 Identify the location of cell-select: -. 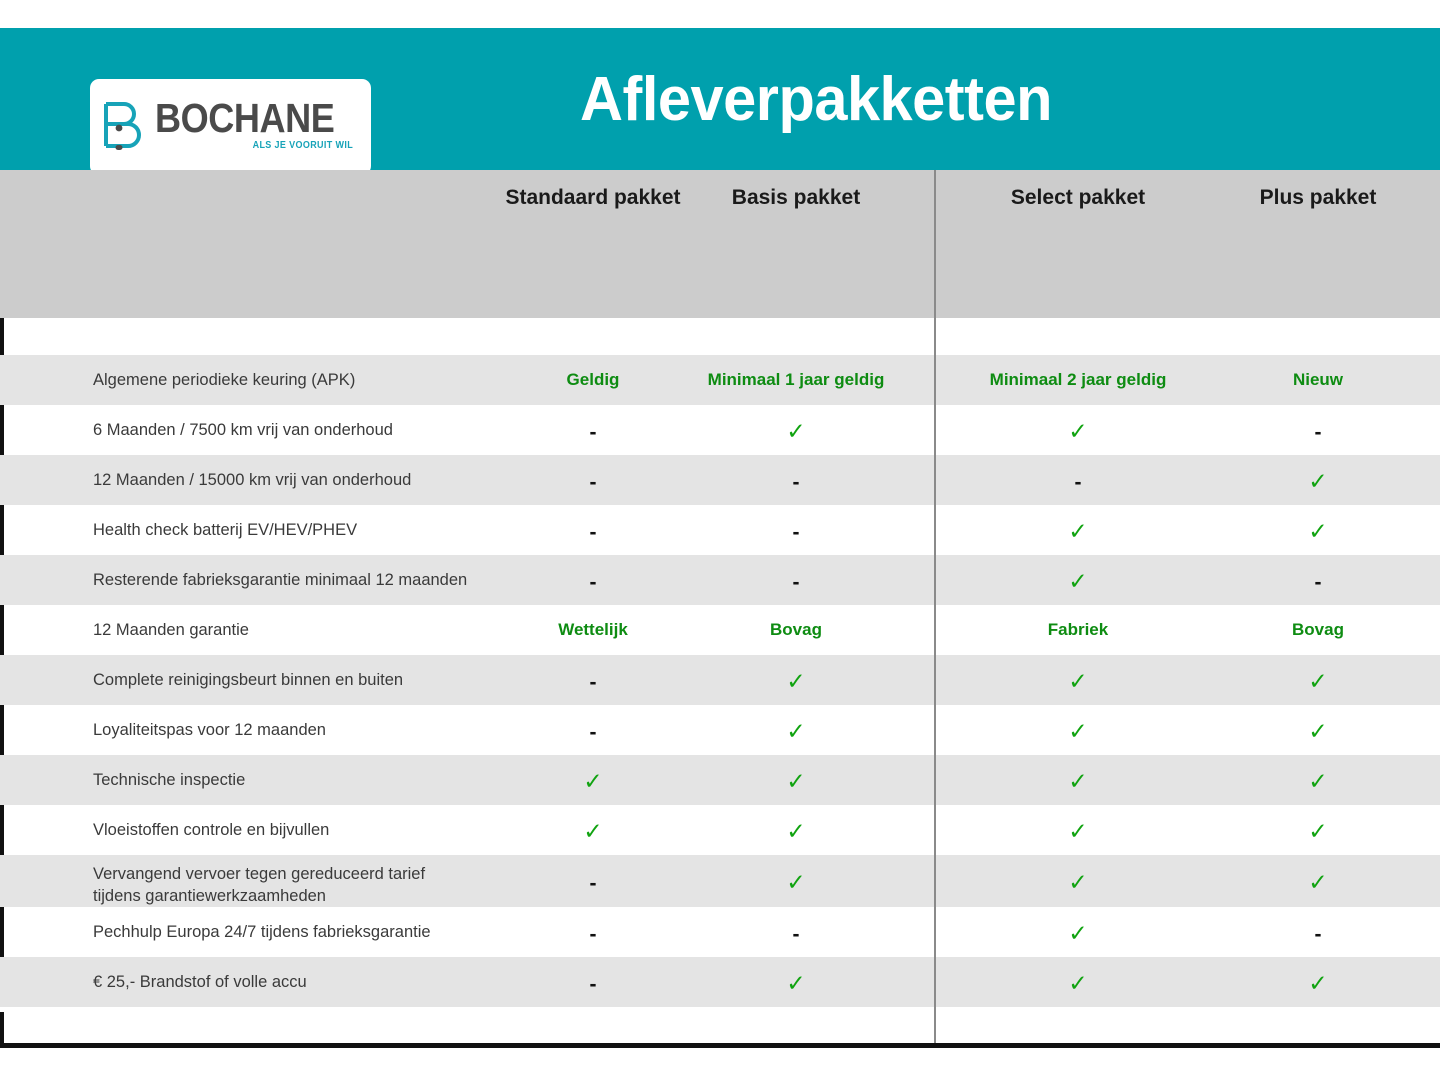
(1078, 483).